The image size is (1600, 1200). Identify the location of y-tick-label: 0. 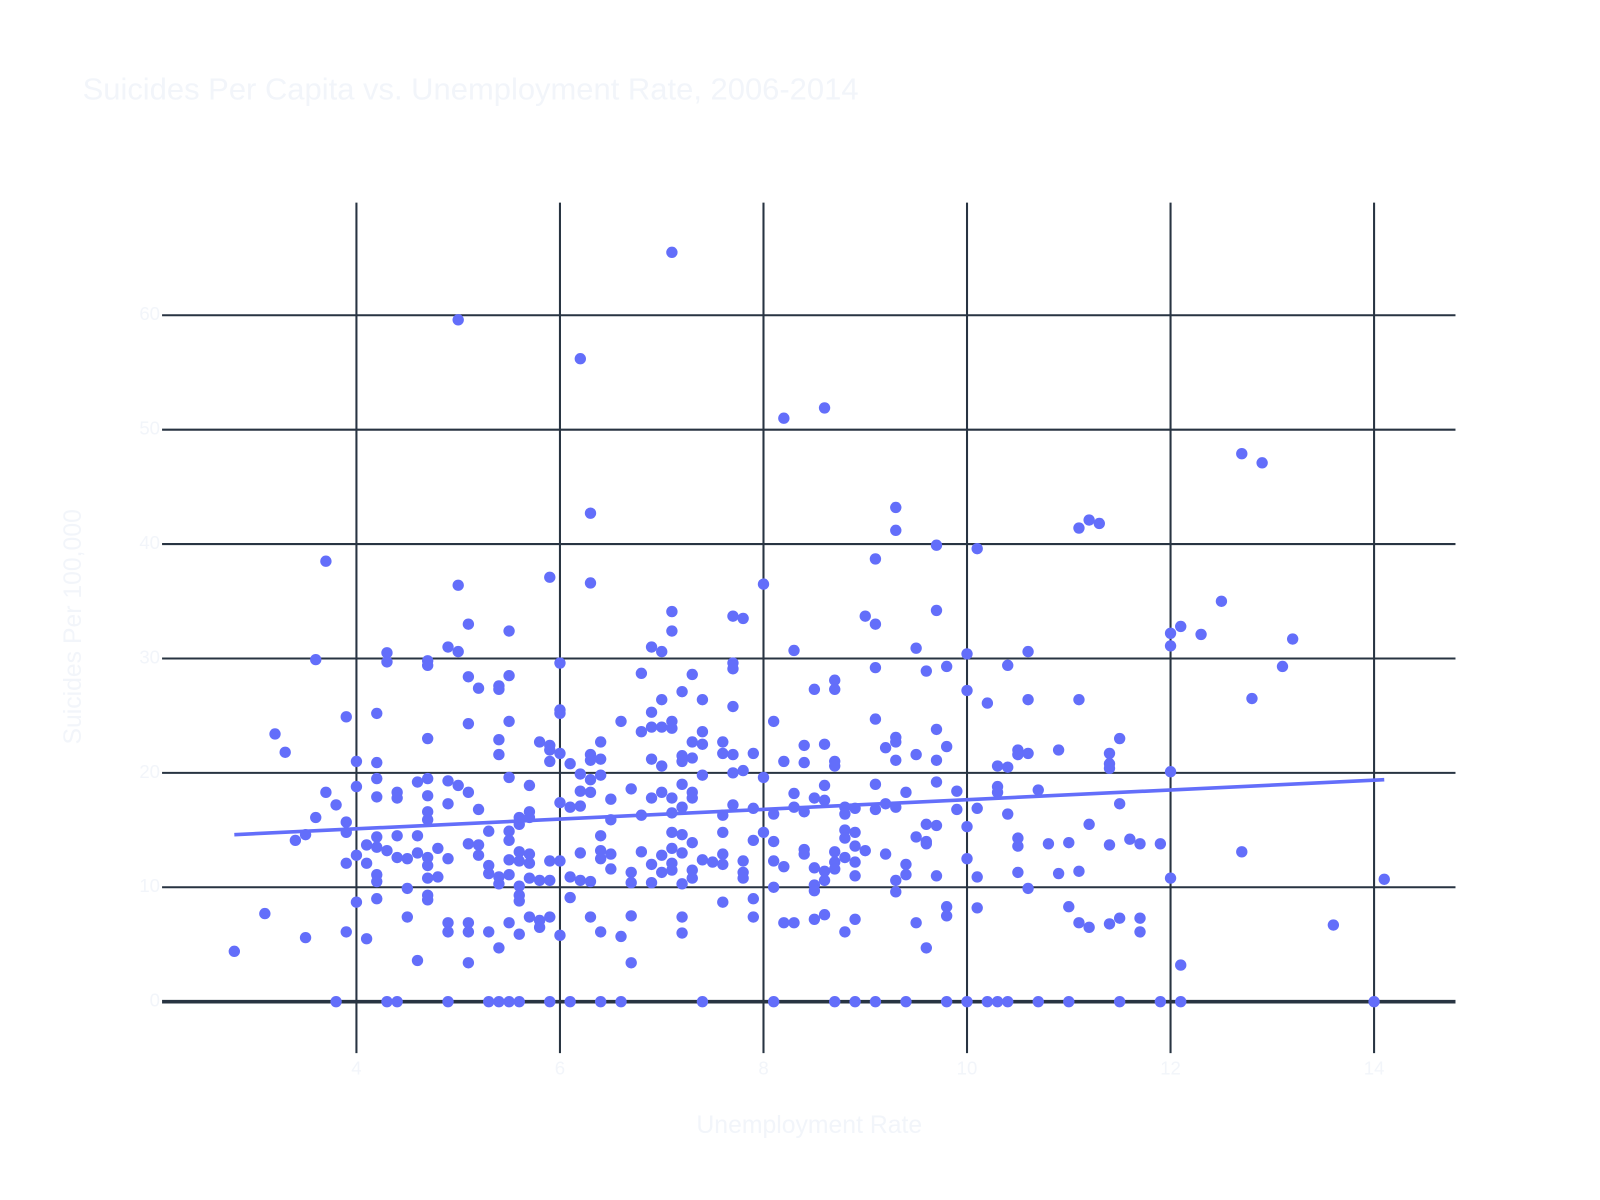
(155, 1000).